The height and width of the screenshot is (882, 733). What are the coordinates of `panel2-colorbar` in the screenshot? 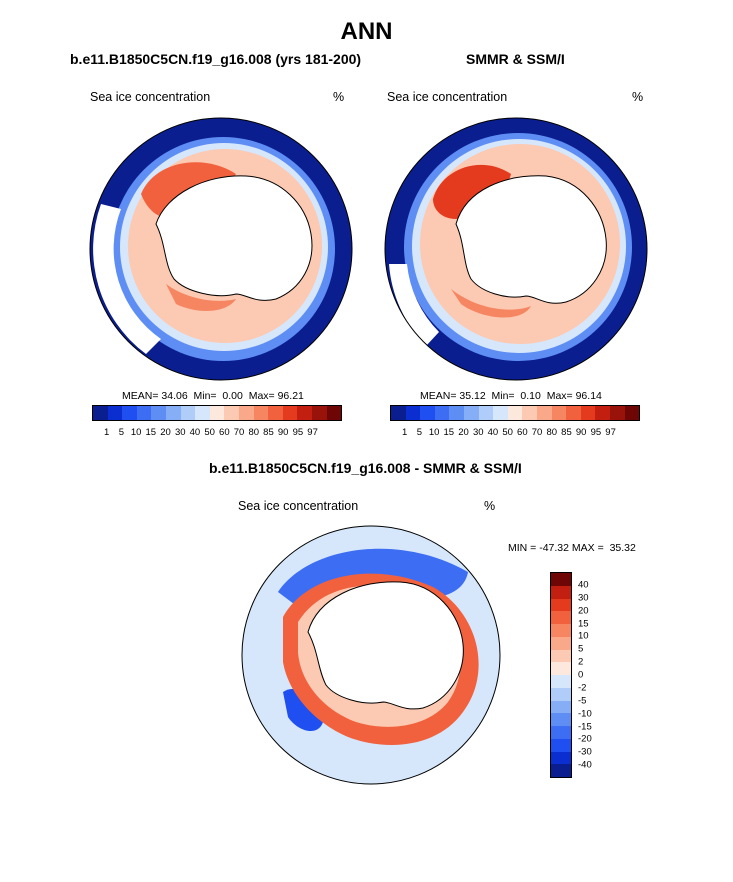 It's located at (515, 413).